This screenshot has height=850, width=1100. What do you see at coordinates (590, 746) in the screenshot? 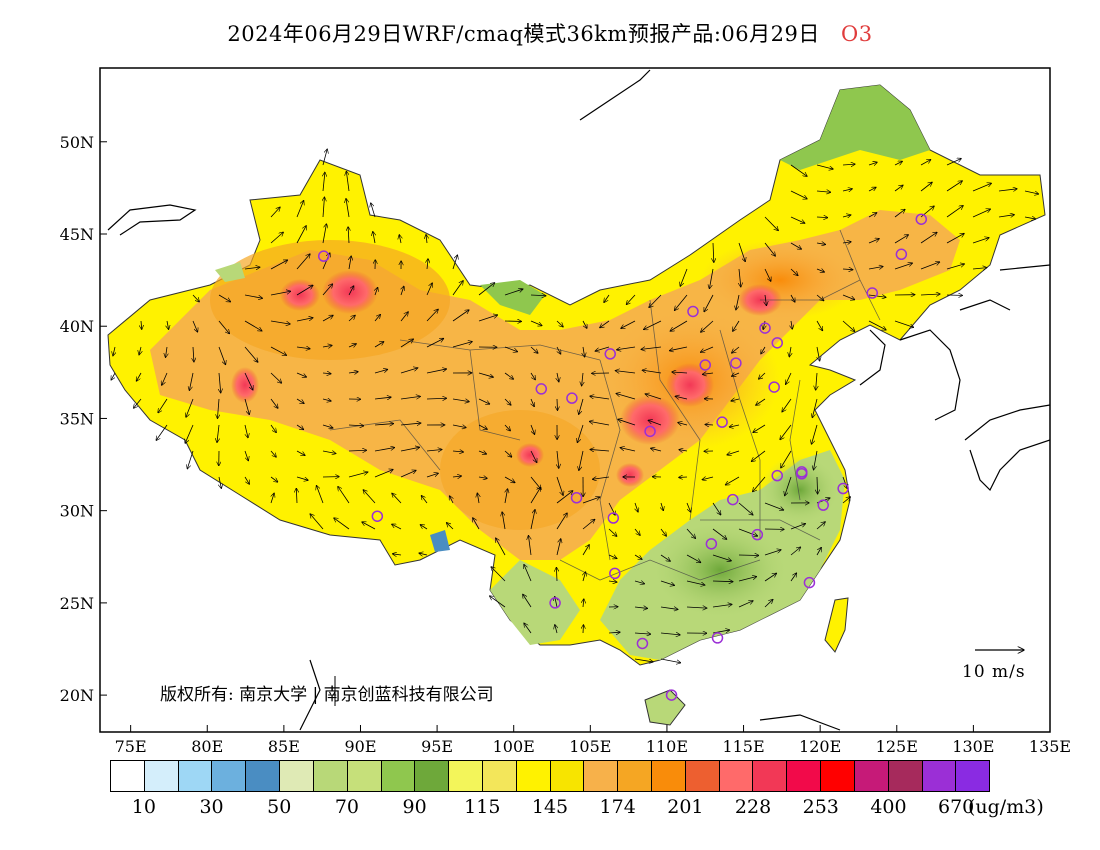
I see `lon-tick-label: 105E` at bounding box center [590, 746].